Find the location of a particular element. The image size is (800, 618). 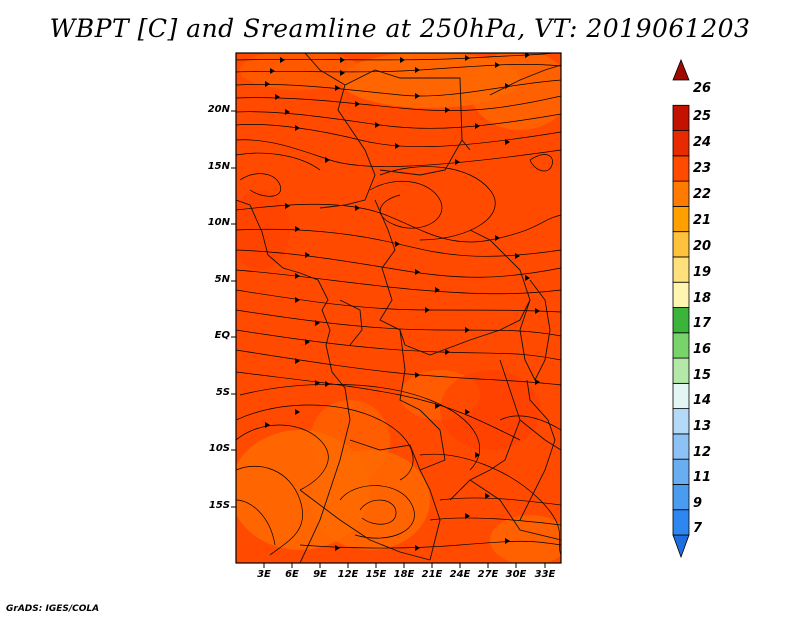

colorbar-label: 21 is located at coordinates (702, 220).